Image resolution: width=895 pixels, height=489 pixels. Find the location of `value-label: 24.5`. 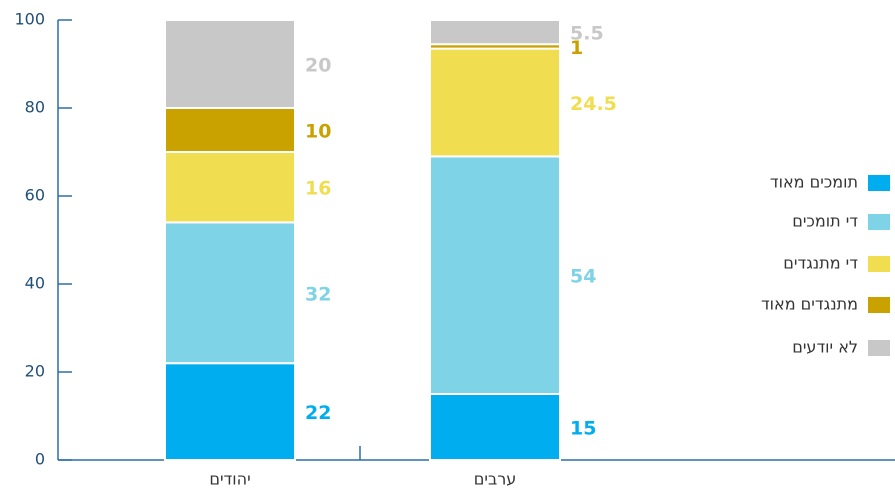

value-label: 24.5 is located at coordinates (593, 104).